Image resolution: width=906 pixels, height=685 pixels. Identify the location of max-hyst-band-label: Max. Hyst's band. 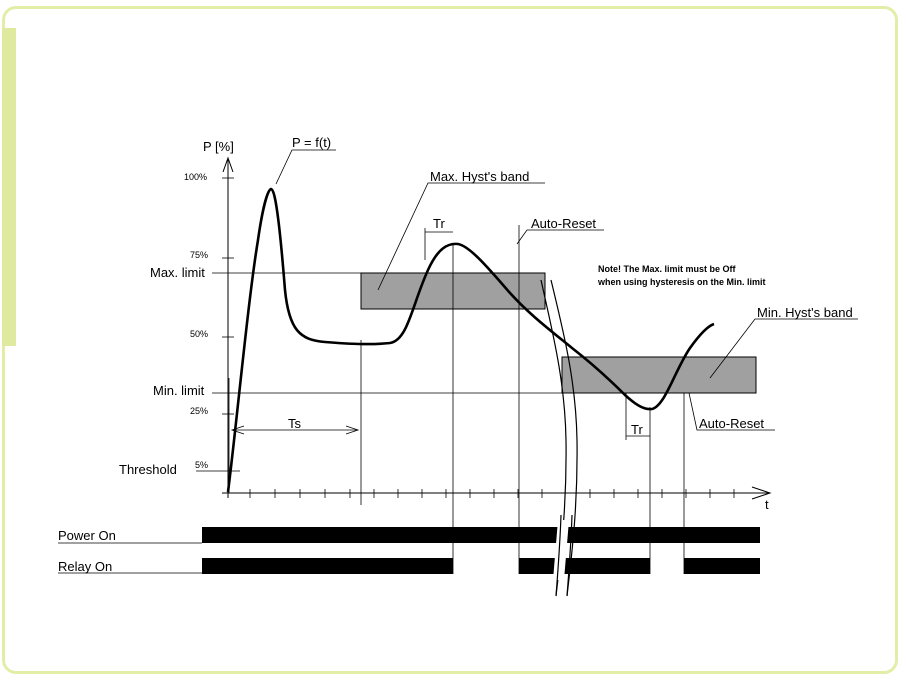
(479, 176).